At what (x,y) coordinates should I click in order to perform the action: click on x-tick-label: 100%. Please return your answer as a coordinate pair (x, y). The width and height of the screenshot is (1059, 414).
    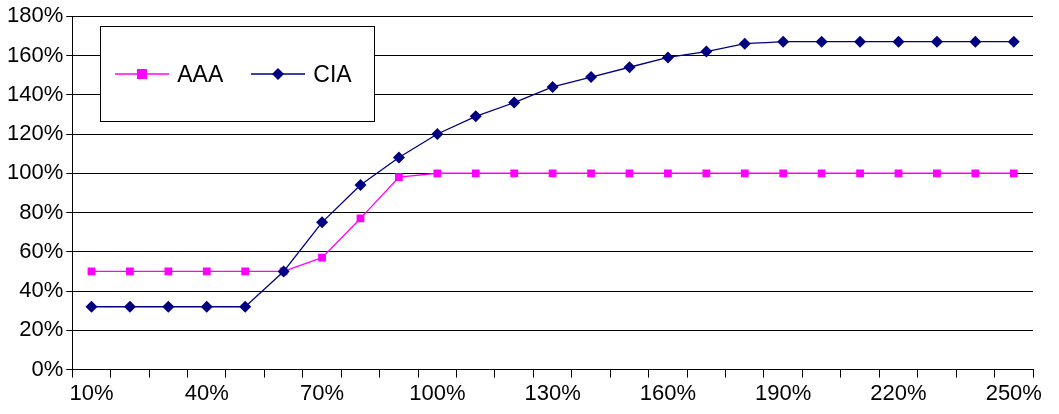
    Looking at the image, I should click on (437, 392).